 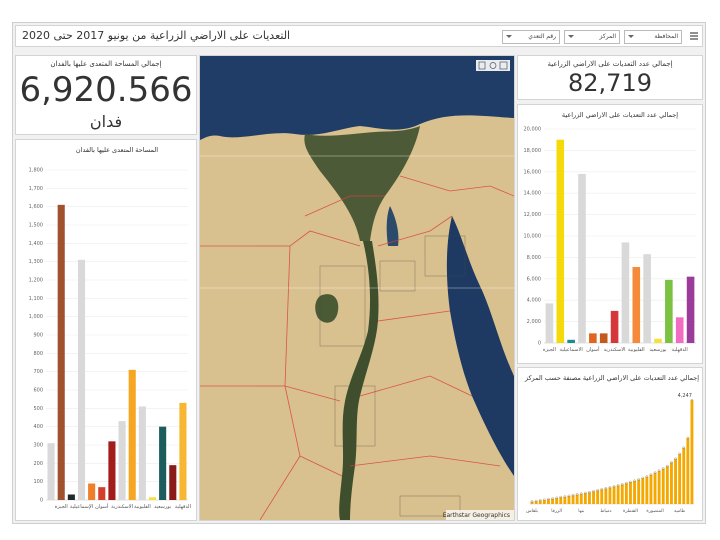 What do you see at coordinates (630, 511) in the screenshot?
I see `x-tick-label: القنطرة` at bounding box center [630, 511].